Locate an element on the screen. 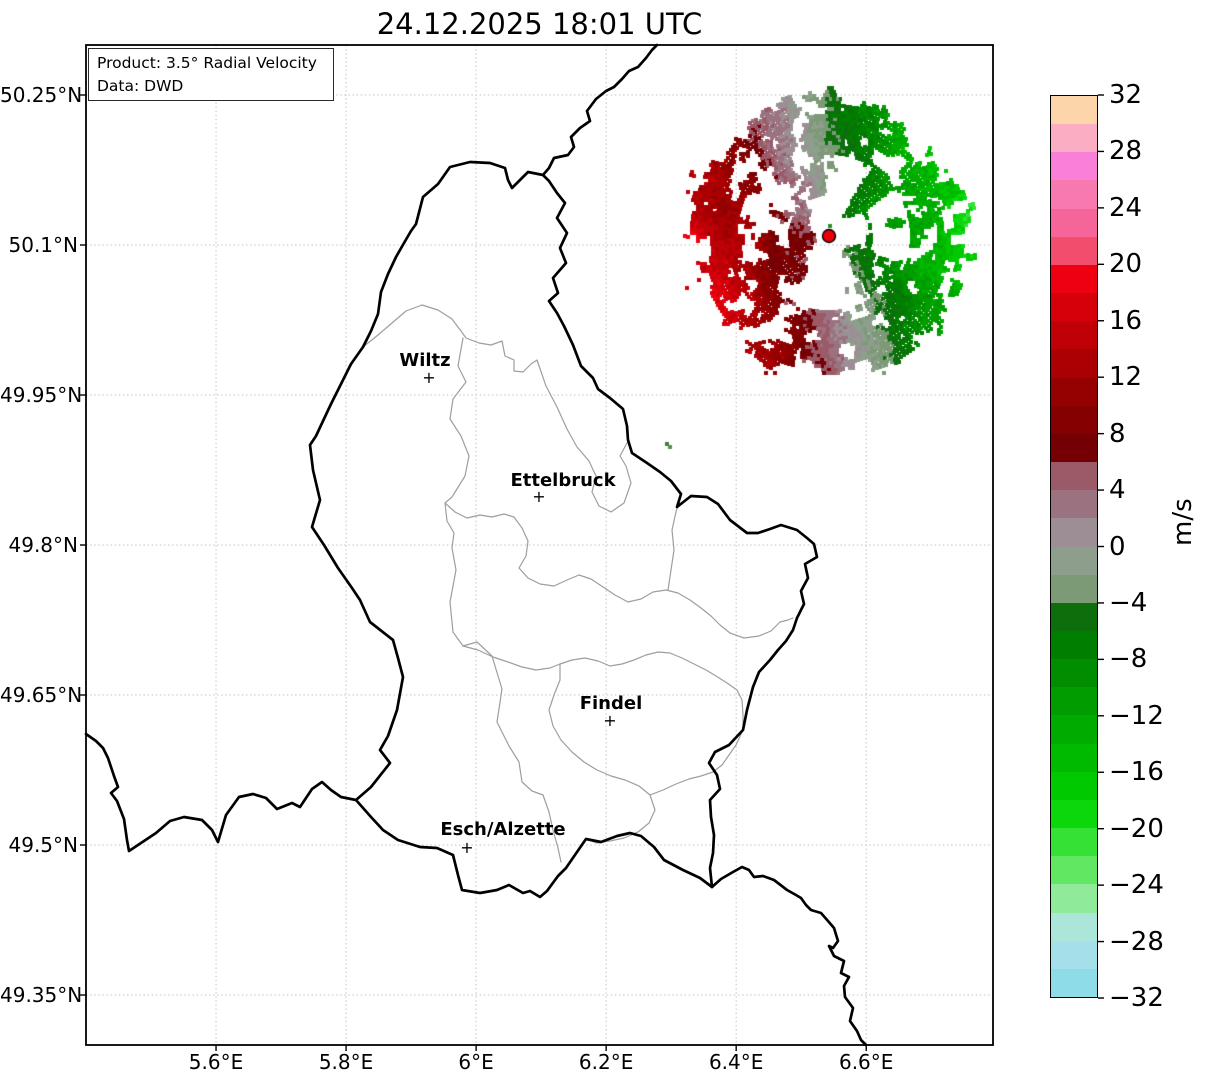 This screenshot has height=1081, width=1207. velocity-colorbar is located at coordinates (1074, 546).